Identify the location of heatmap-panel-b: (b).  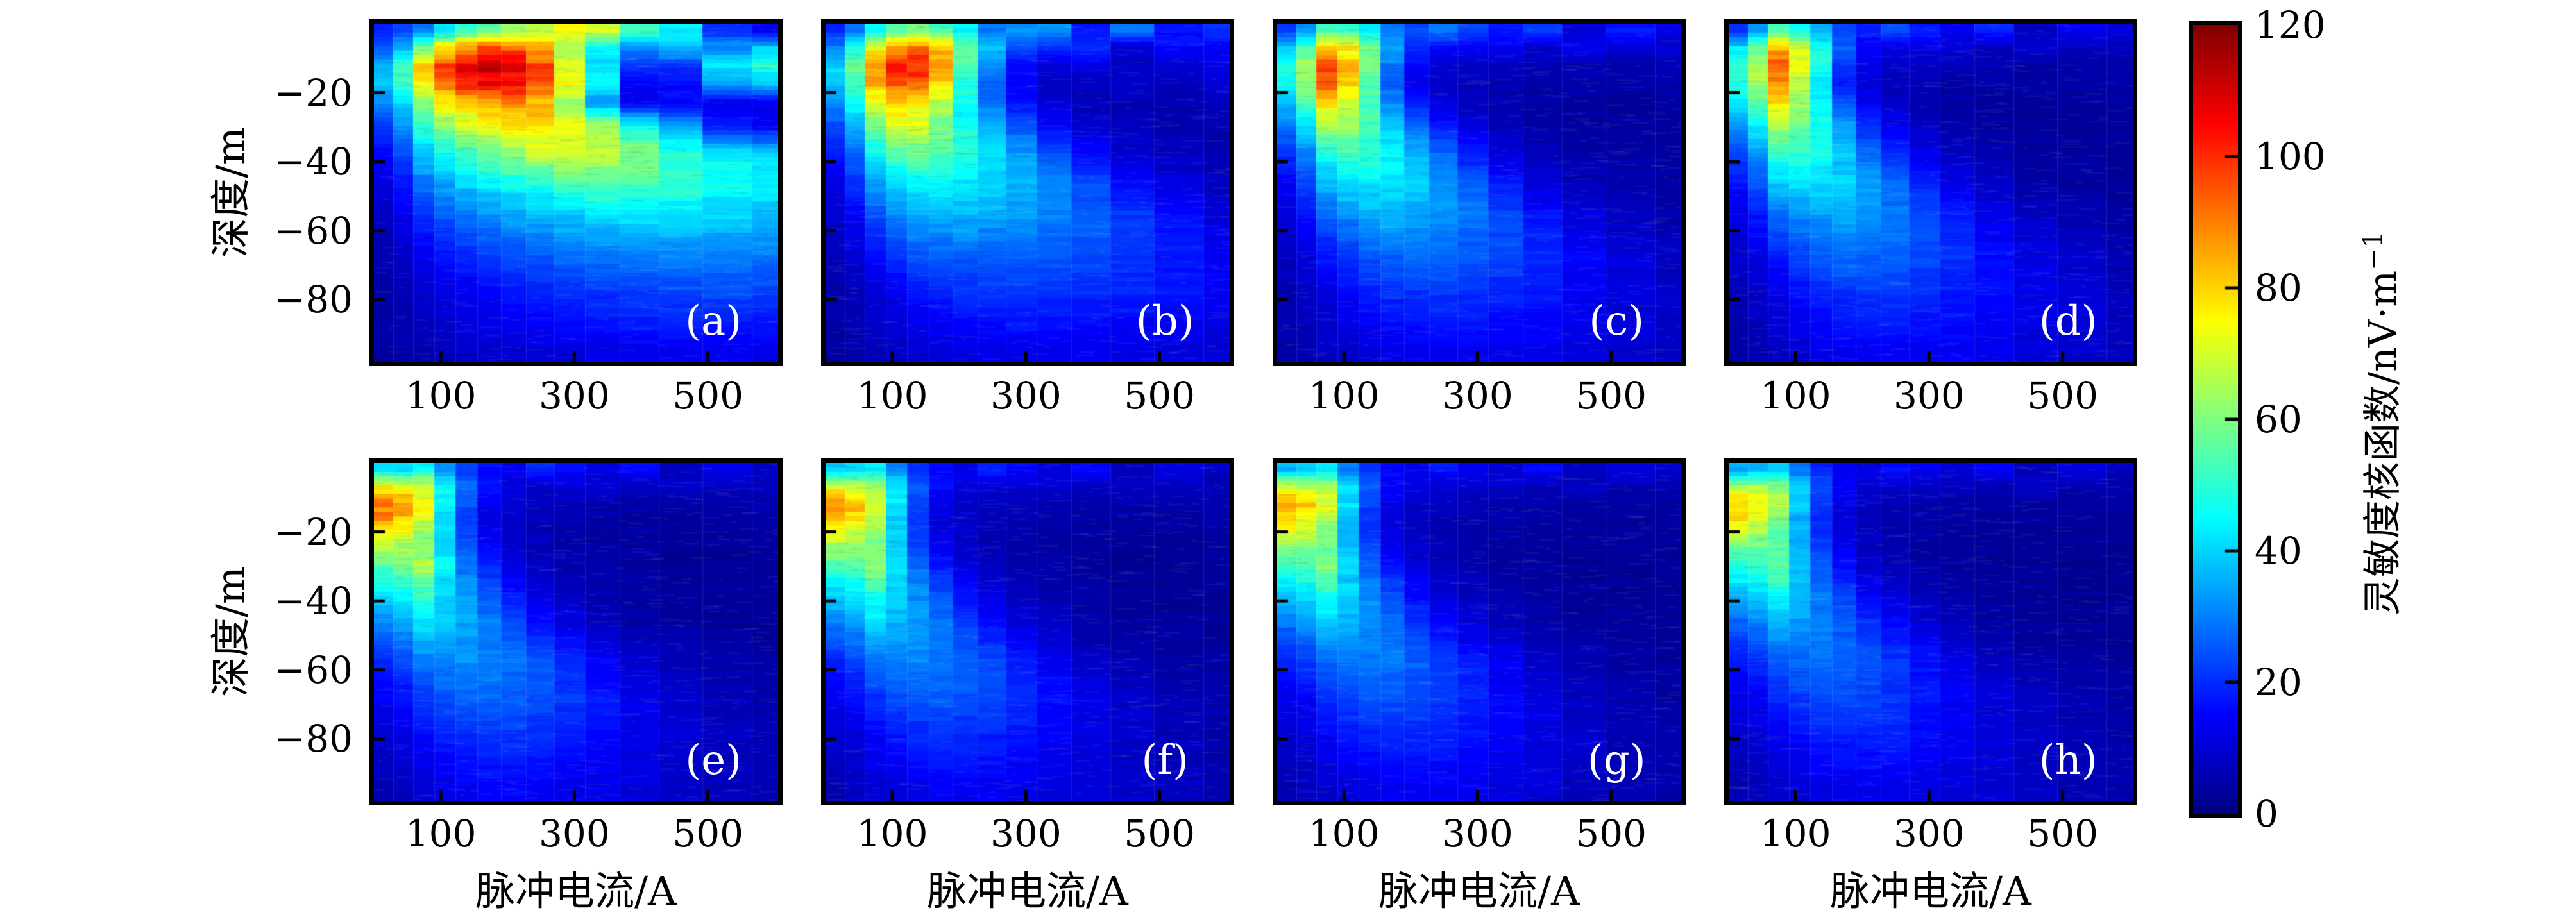
(1027, 192).